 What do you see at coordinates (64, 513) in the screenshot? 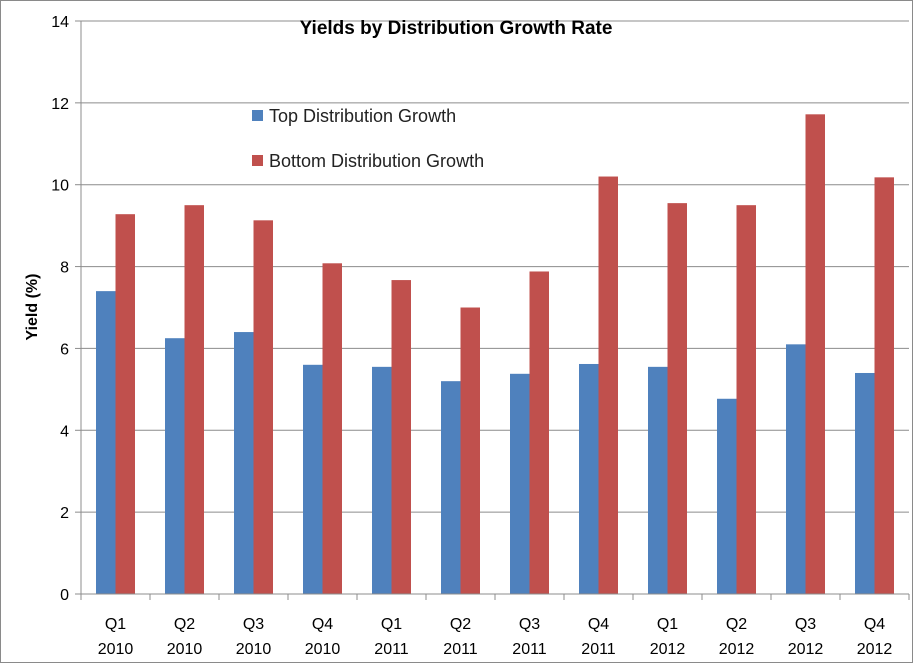
I see `y-tick-label: 2` at bounding box center [64, 513].